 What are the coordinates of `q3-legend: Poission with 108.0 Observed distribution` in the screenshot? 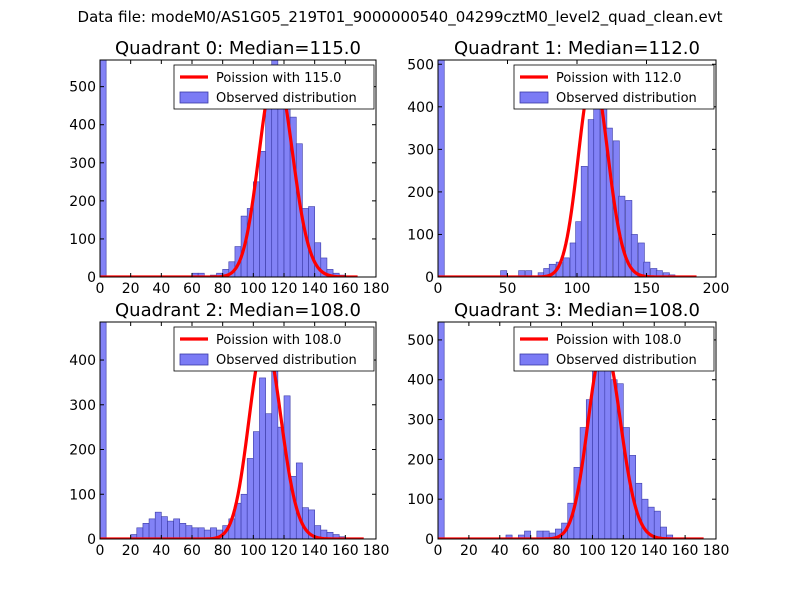 It's located at (614, 349).